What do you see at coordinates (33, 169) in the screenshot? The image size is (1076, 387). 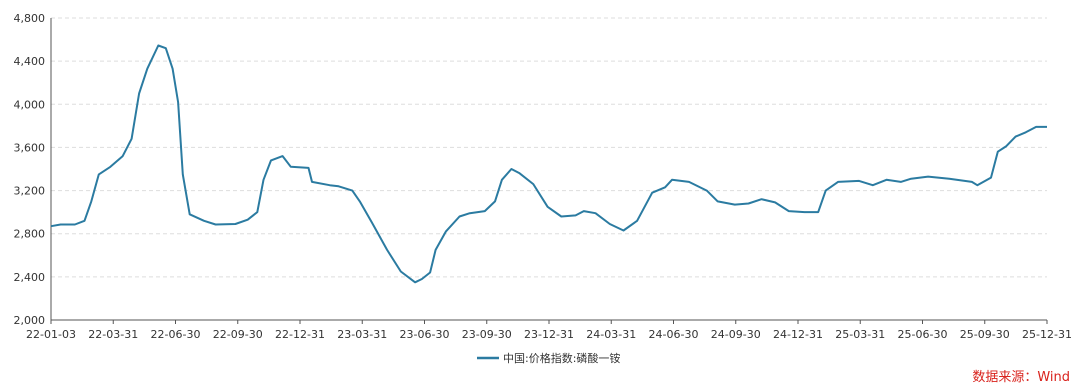 I see `y-axis: 2,000 2,400 2,800 3,200 3,600 4,000 4,400 4,800` at bounding box center [33, 169].